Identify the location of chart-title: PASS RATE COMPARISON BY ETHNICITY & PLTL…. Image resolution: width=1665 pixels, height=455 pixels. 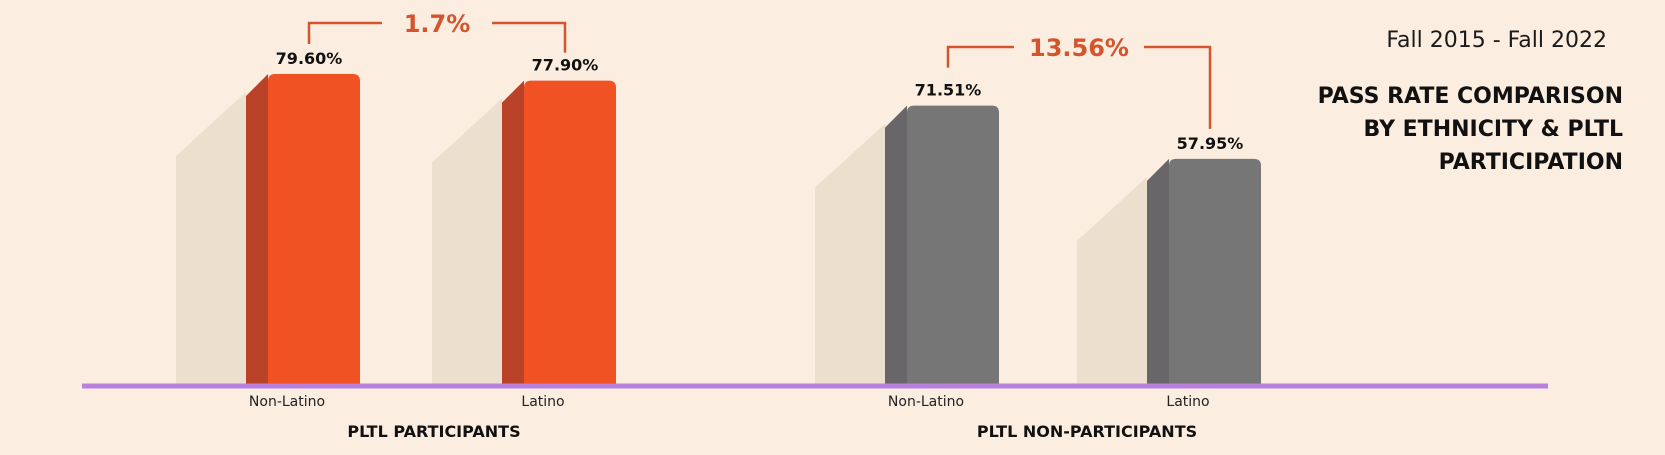
(1443, 129).